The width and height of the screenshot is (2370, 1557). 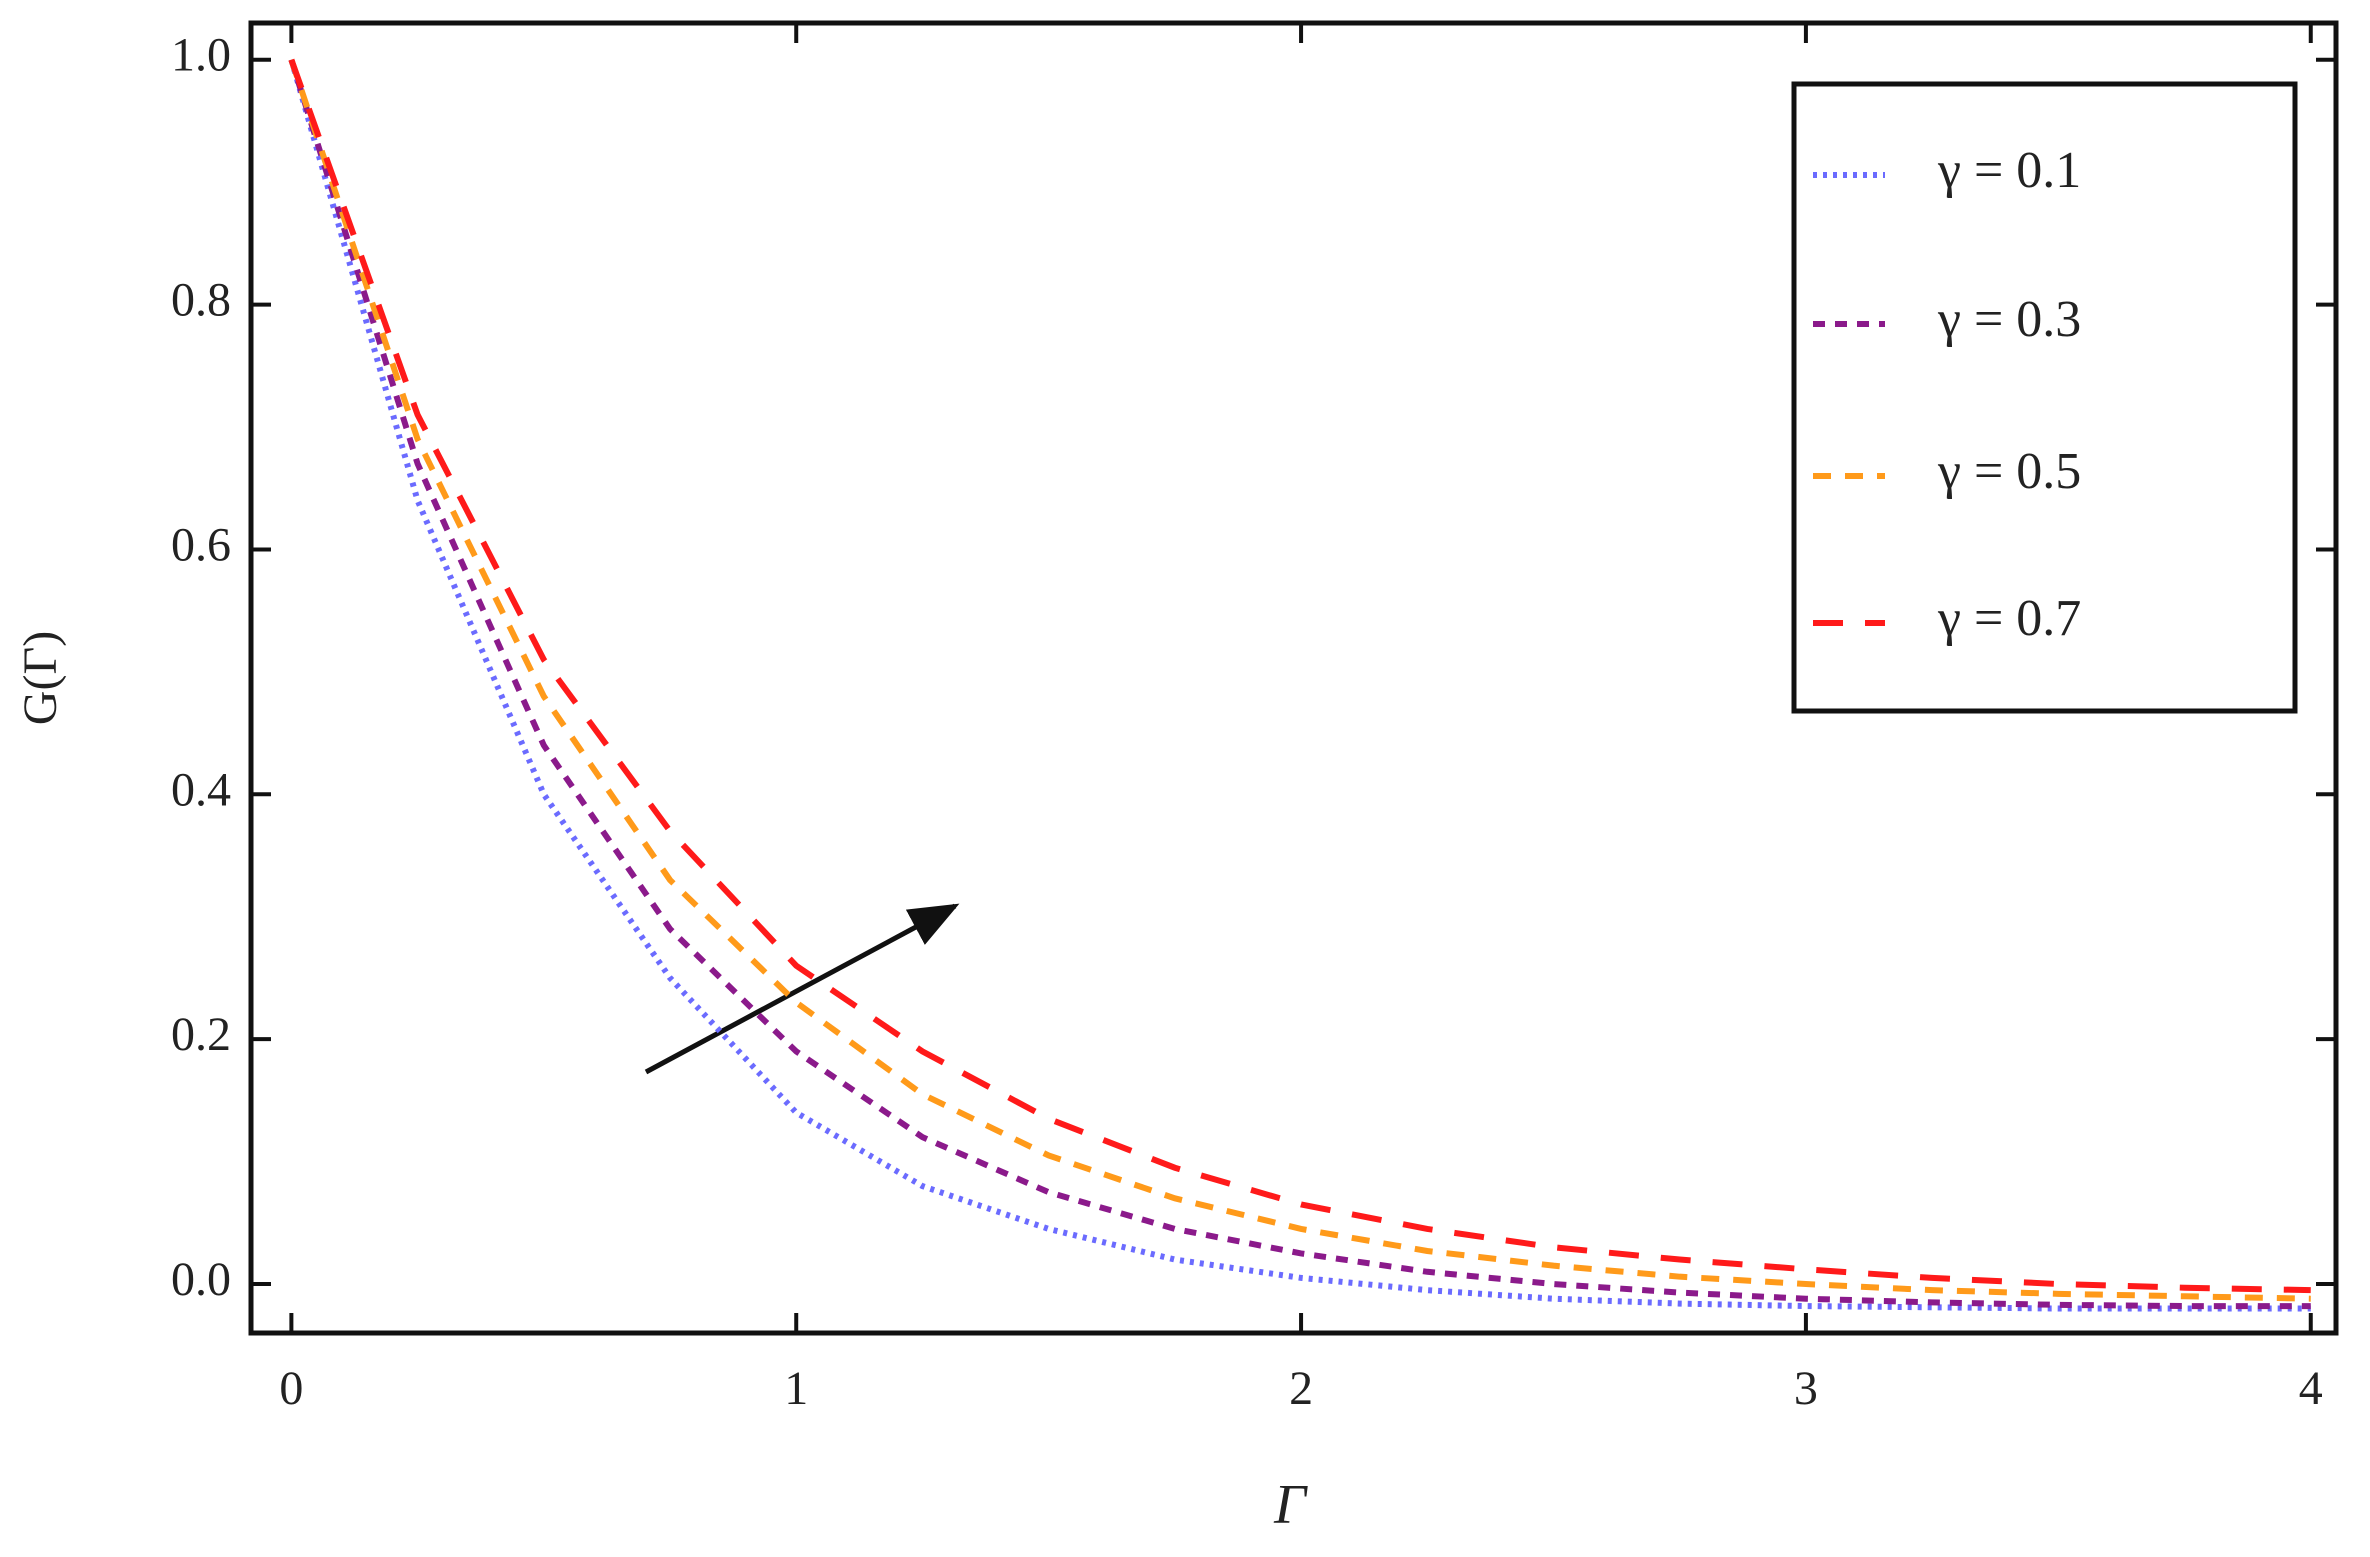 I want to click on x-axis-label: Γ, so click(x=1290, y=1505).